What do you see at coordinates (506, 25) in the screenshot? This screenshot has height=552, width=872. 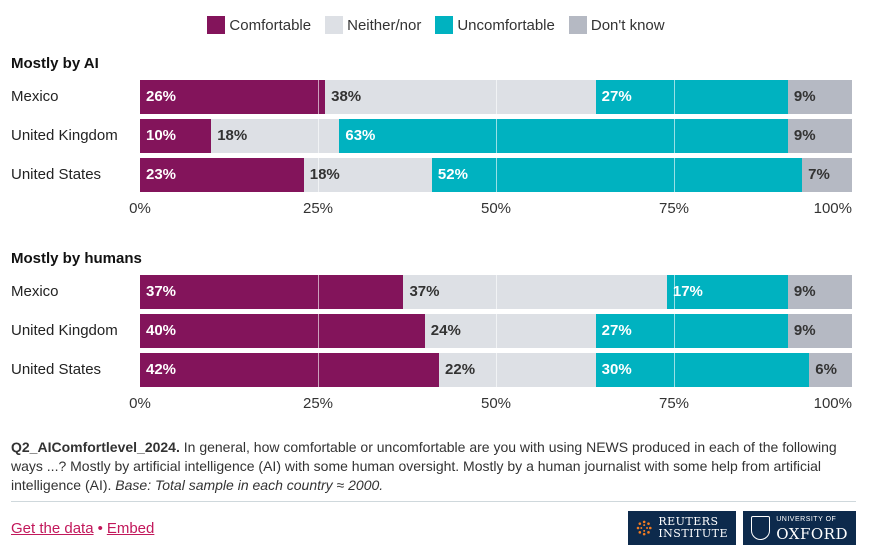 I see `legend-label: Uncomfortable` at bounding box center [506, 25].